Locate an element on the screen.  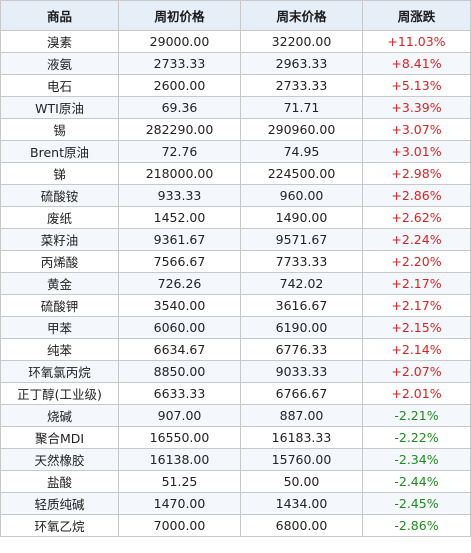
change-cell: +2.24% is located at coordinates (416, 239).